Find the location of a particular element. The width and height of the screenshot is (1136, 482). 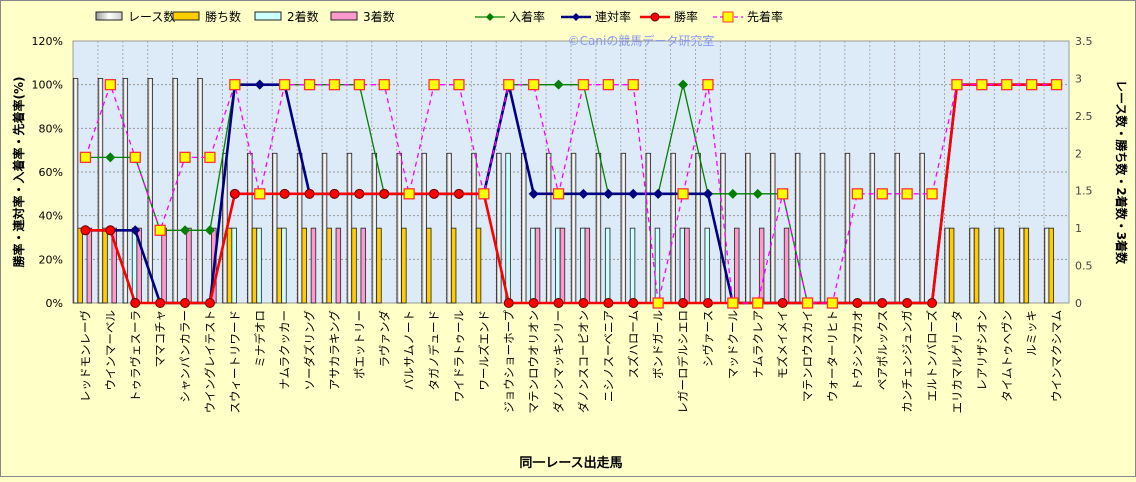

x-tick-label: ウインマーベル is located at coordinates (110, 350).